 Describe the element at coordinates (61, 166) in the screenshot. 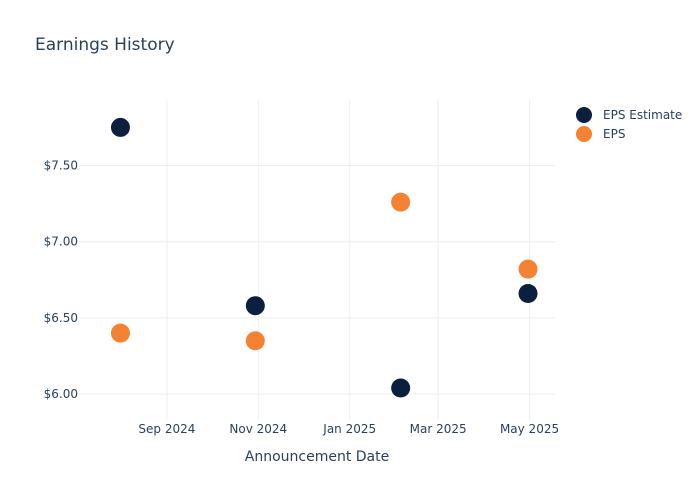

I see `y-tick-label: $7.50` at that location.